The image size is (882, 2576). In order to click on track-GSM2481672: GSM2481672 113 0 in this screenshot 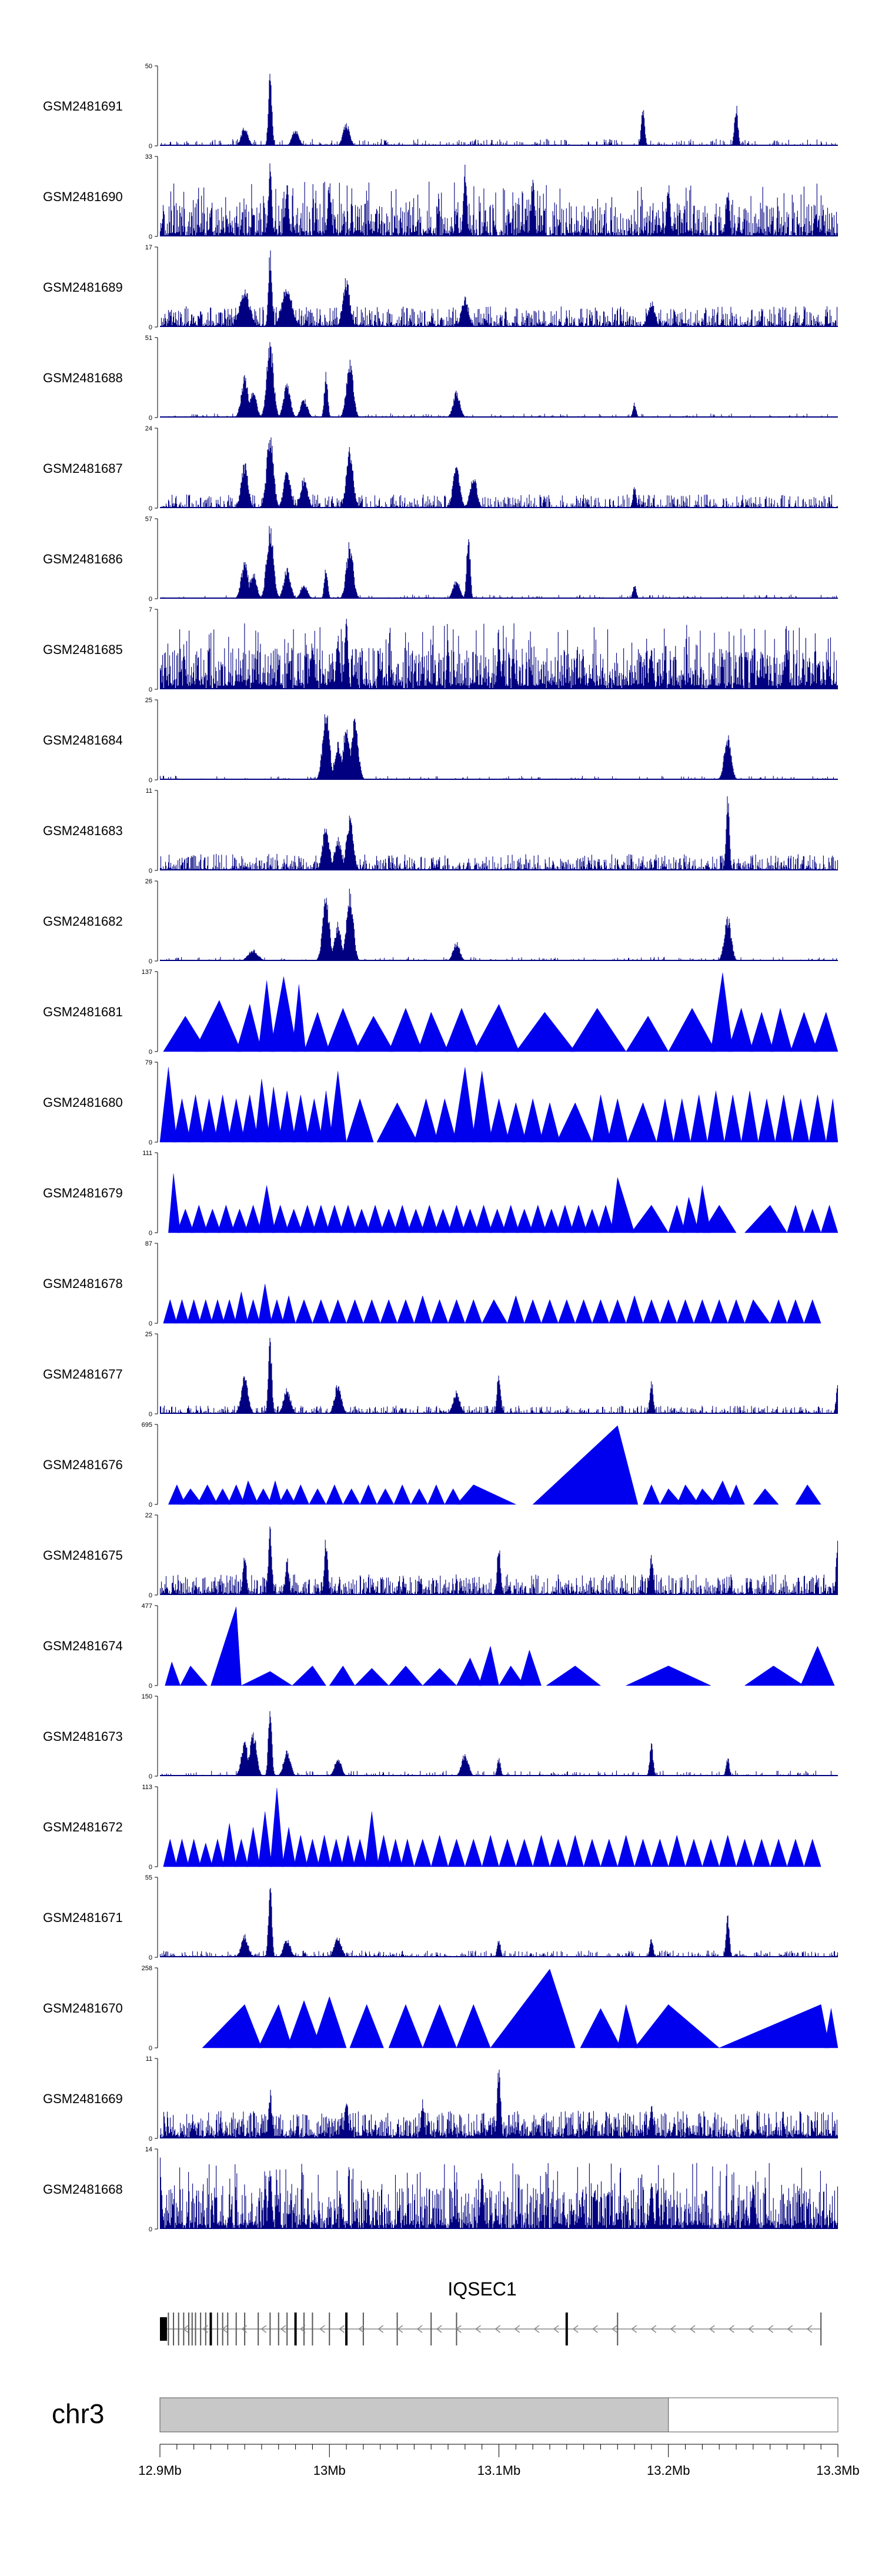, I will do `click(432, 1827)`.